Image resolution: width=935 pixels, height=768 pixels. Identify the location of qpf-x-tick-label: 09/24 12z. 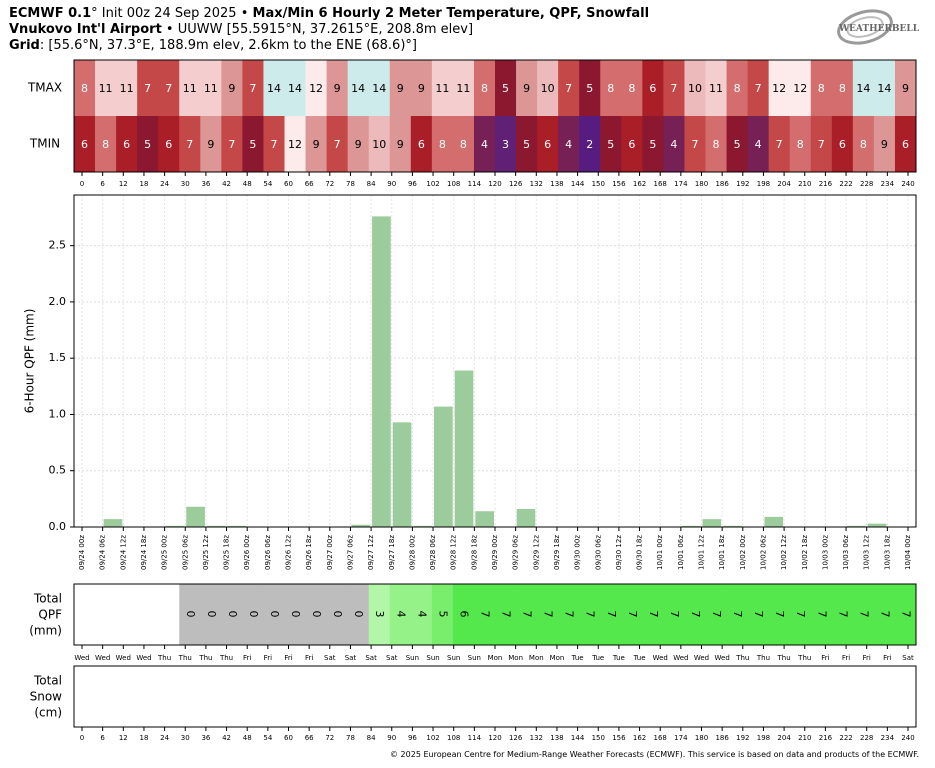
(123, 552).